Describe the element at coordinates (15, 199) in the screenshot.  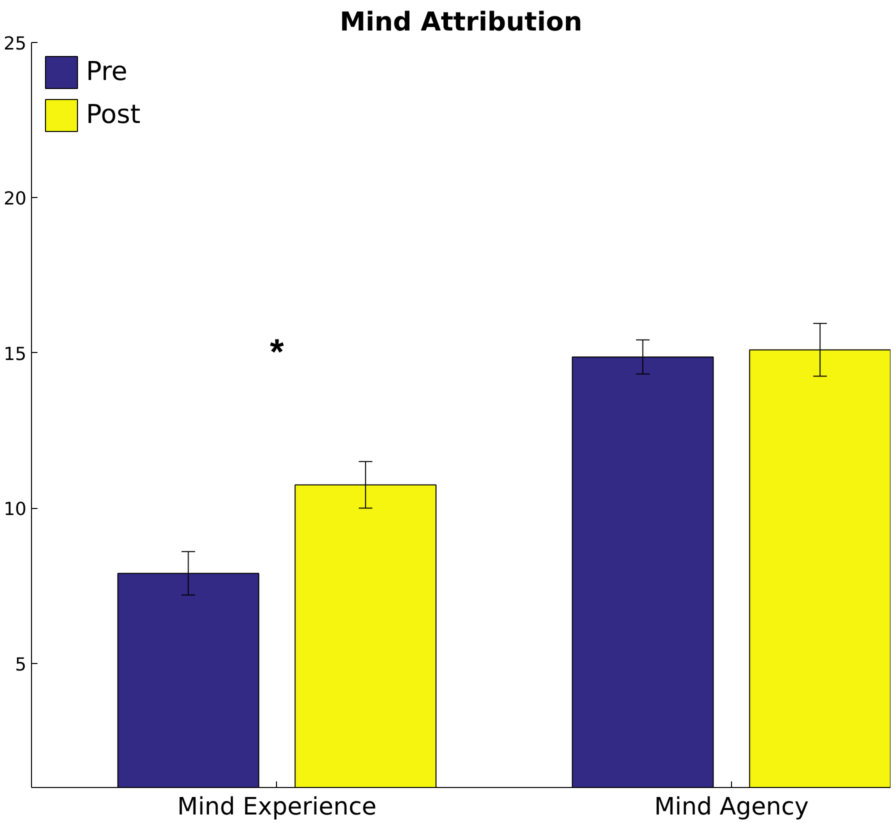
I see `y-tick-label: 20` at that location.